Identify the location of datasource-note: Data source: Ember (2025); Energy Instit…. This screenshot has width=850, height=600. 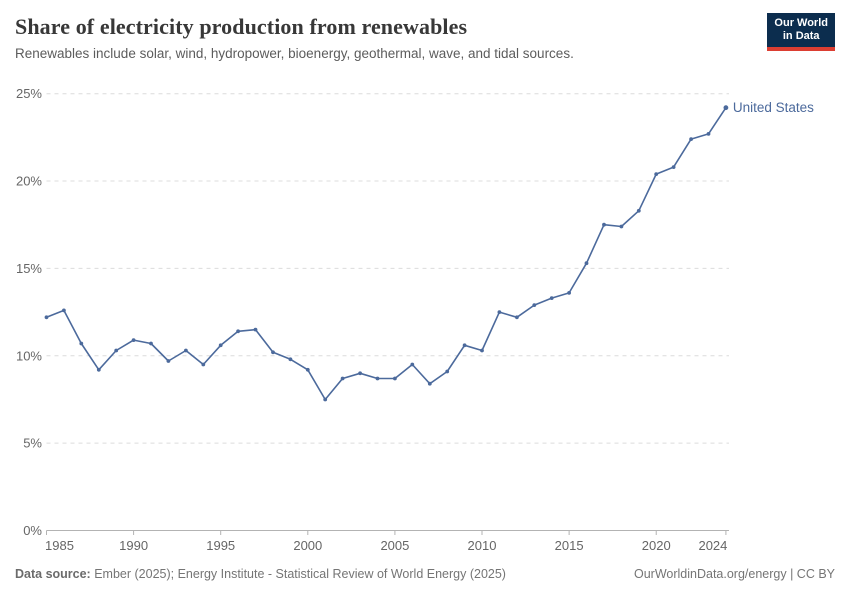
(260, 574).